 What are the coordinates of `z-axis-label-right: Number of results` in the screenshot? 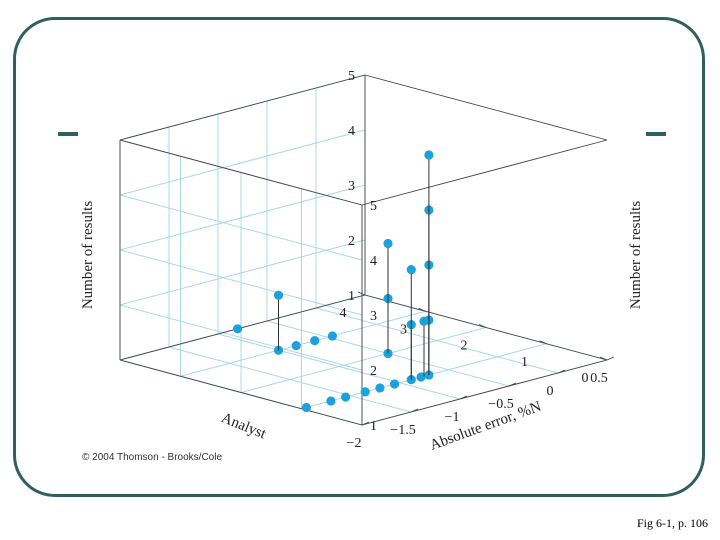 It's located at (636, 255).